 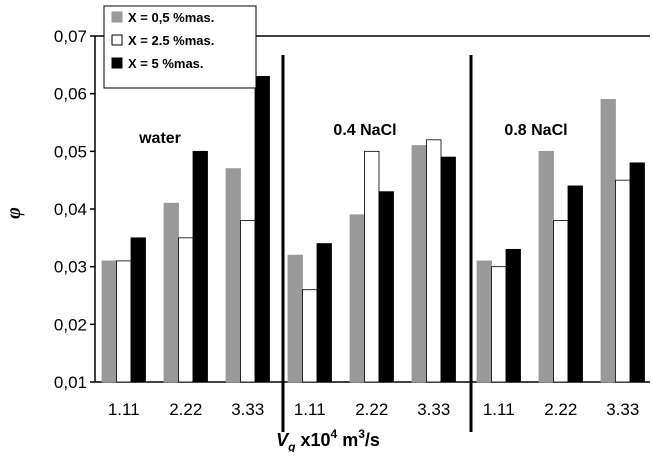 What do you see at coordinates (283, 440) in the screenshot?
I see `x-axis-title-v: V` at bounding box center [283, 440].